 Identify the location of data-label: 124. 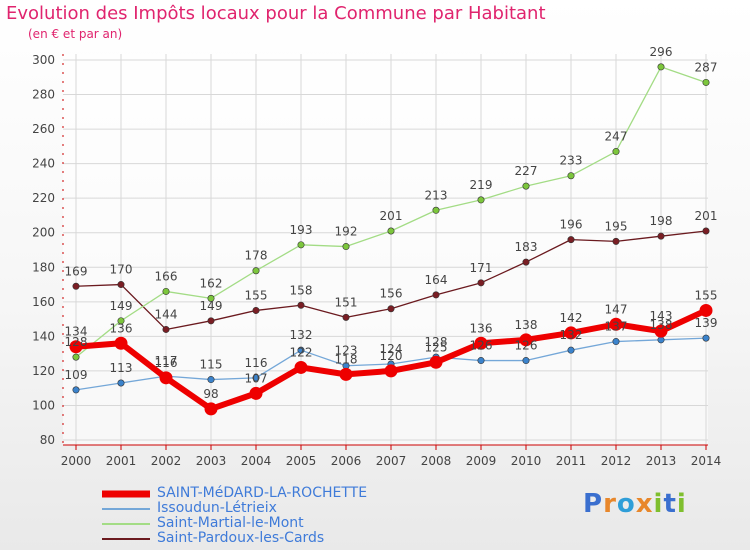
(391, 349).